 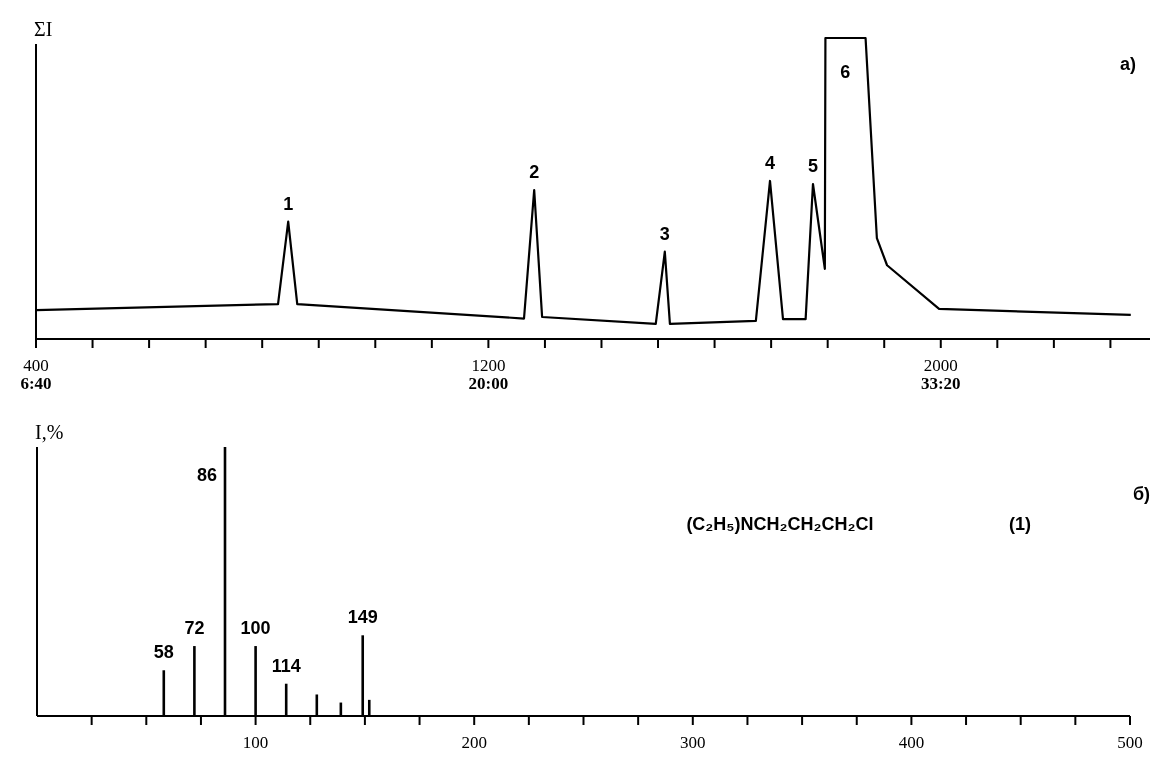 I want to click on x-tick-label: 200, so click(x=474, y=742).